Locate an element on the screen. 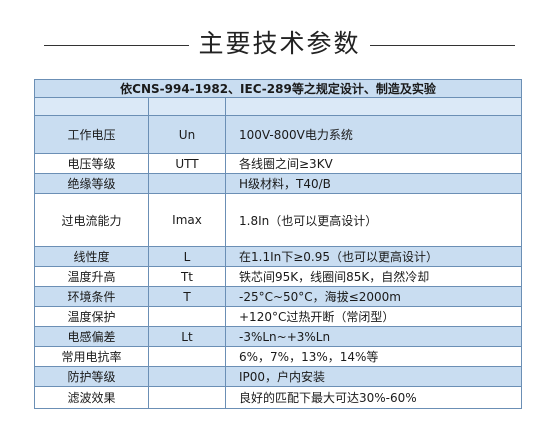 The height and width of the screenshot is (434, 560). param-symbol-cell: Lt is located at coordinates (187, 336).